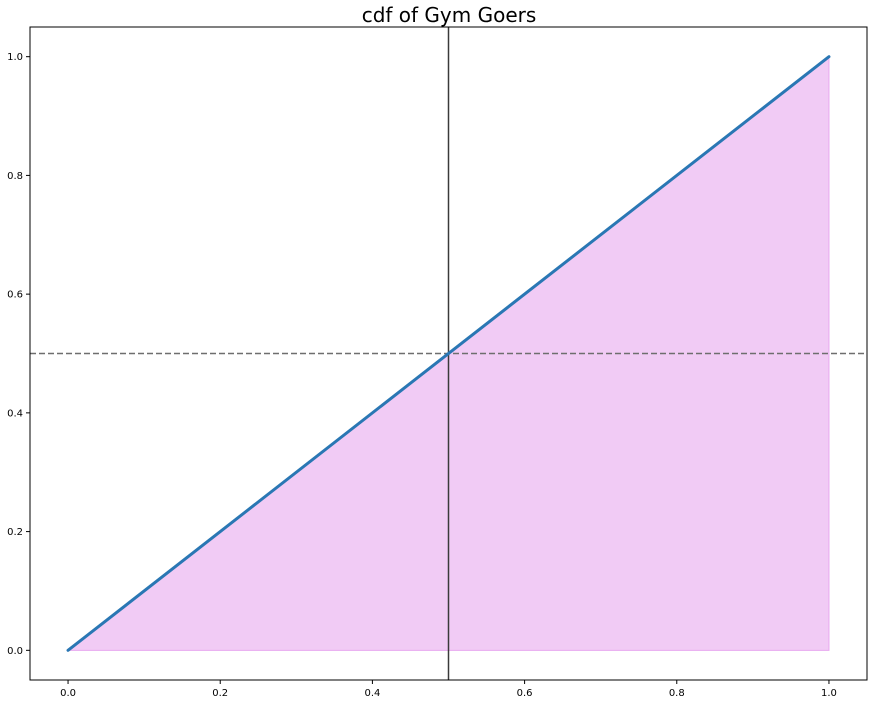 Image resolution: width=874 pixels, height=704 pixels. Describe the element at coordinates (15, 532) in the screenshot. I see `y-tick-label: 0.2` at that location.